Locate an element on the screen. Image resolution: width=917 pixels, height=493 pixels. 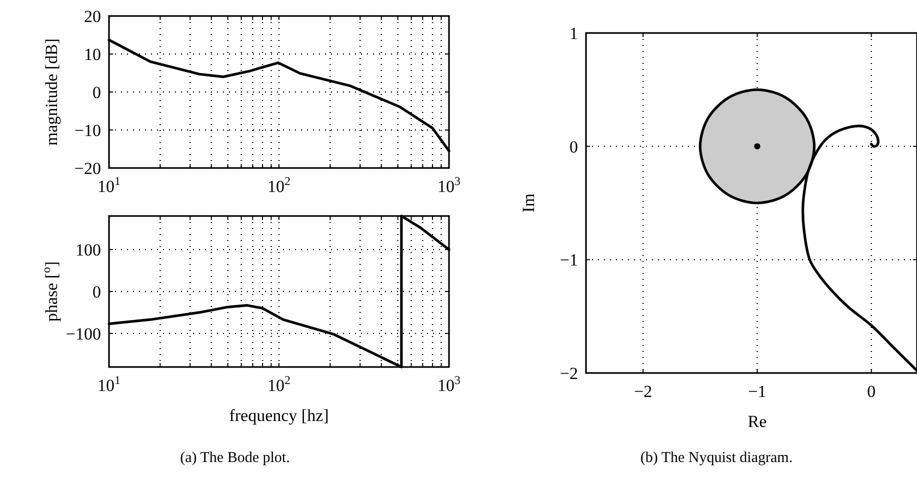
y-tick-label: −1 is located at coordinates (569, 260).